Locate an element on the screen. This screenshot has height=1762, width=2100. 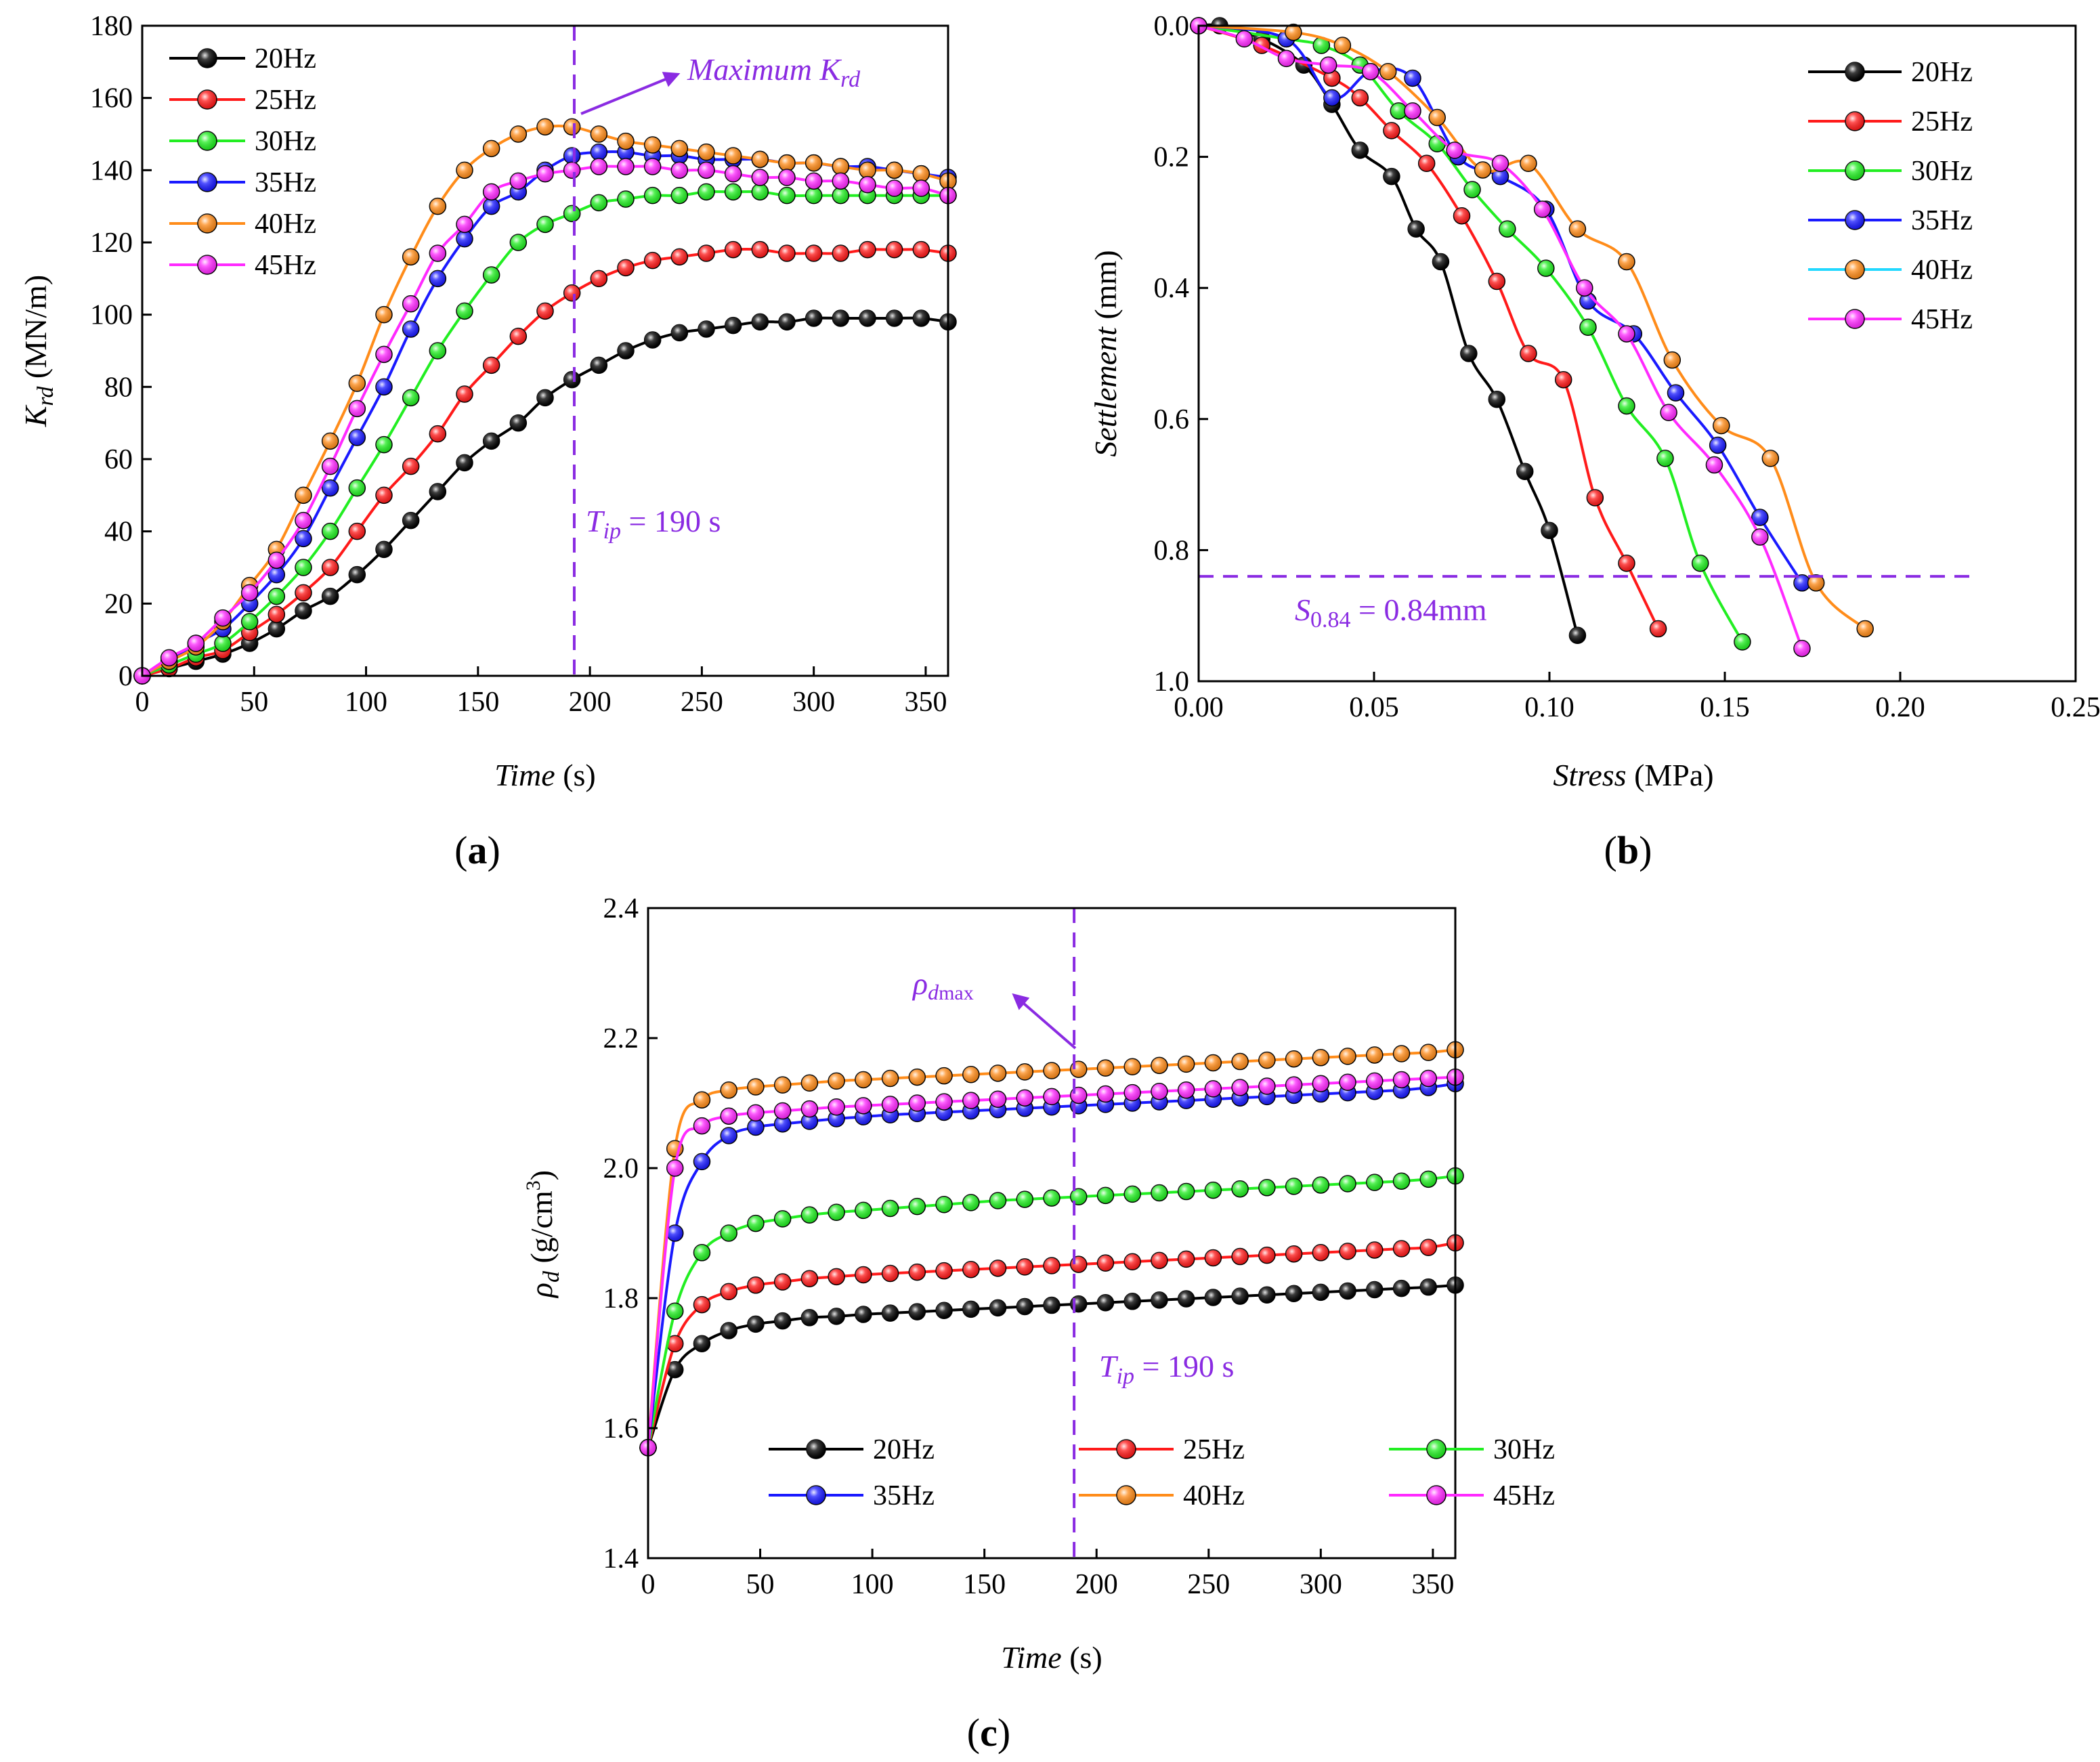
x-tick-label: 100 is located at coordinates (366, 702).